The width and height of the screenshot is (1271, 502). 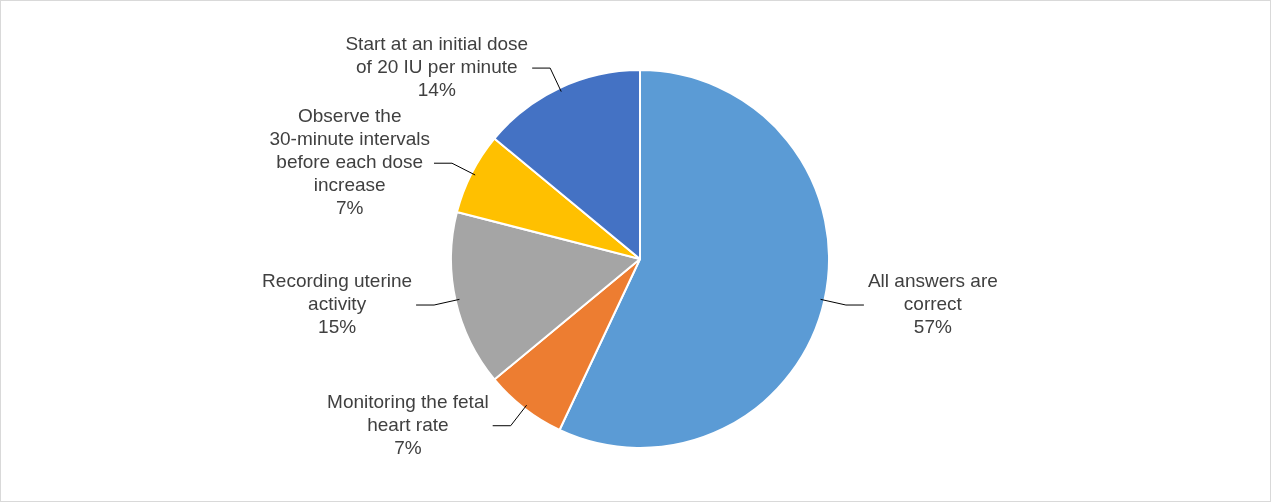 What do you see at coordinates (437, 55) in the screenshot?
I see `slice-label: Start at an initial dose of 20 IU per minute` at bounding box center [437, 55].